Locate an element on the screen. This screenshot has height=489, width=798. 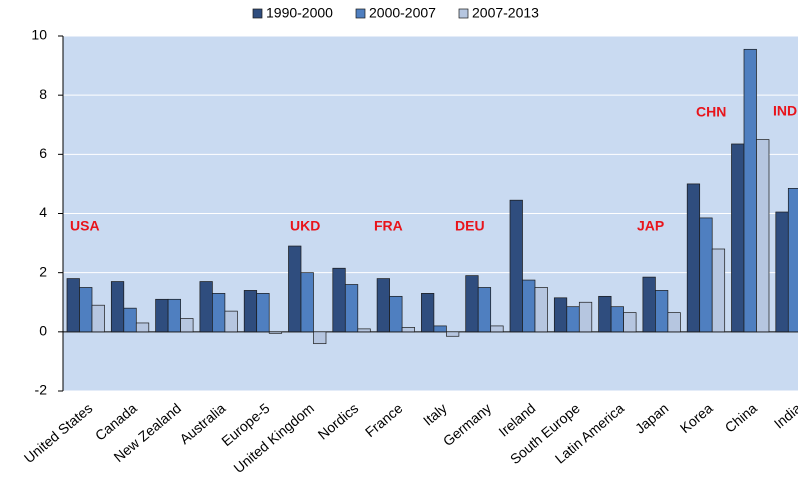
y-tick-label: 4 is located at coordinates (43, 212).